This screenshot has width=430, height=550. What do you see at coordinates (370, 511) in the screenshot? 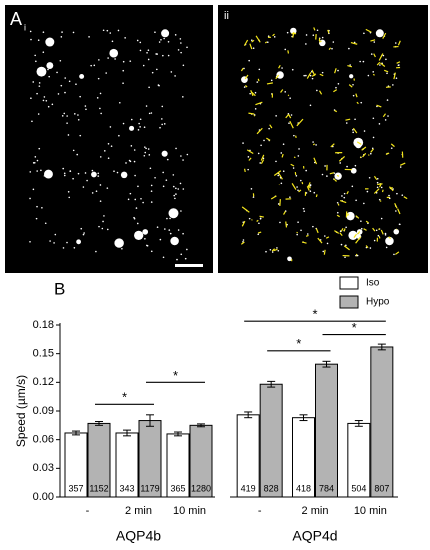
I see `x-tick-label: 10 min` at bounding box center [370, 511].